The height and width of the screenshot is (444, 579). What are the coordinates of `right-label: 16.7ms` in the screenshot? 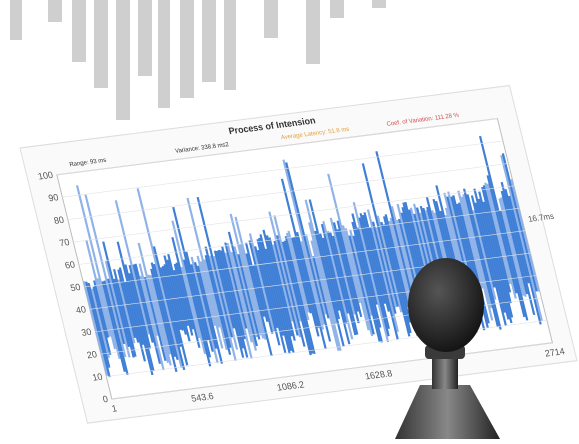 It's located at (541, 218).